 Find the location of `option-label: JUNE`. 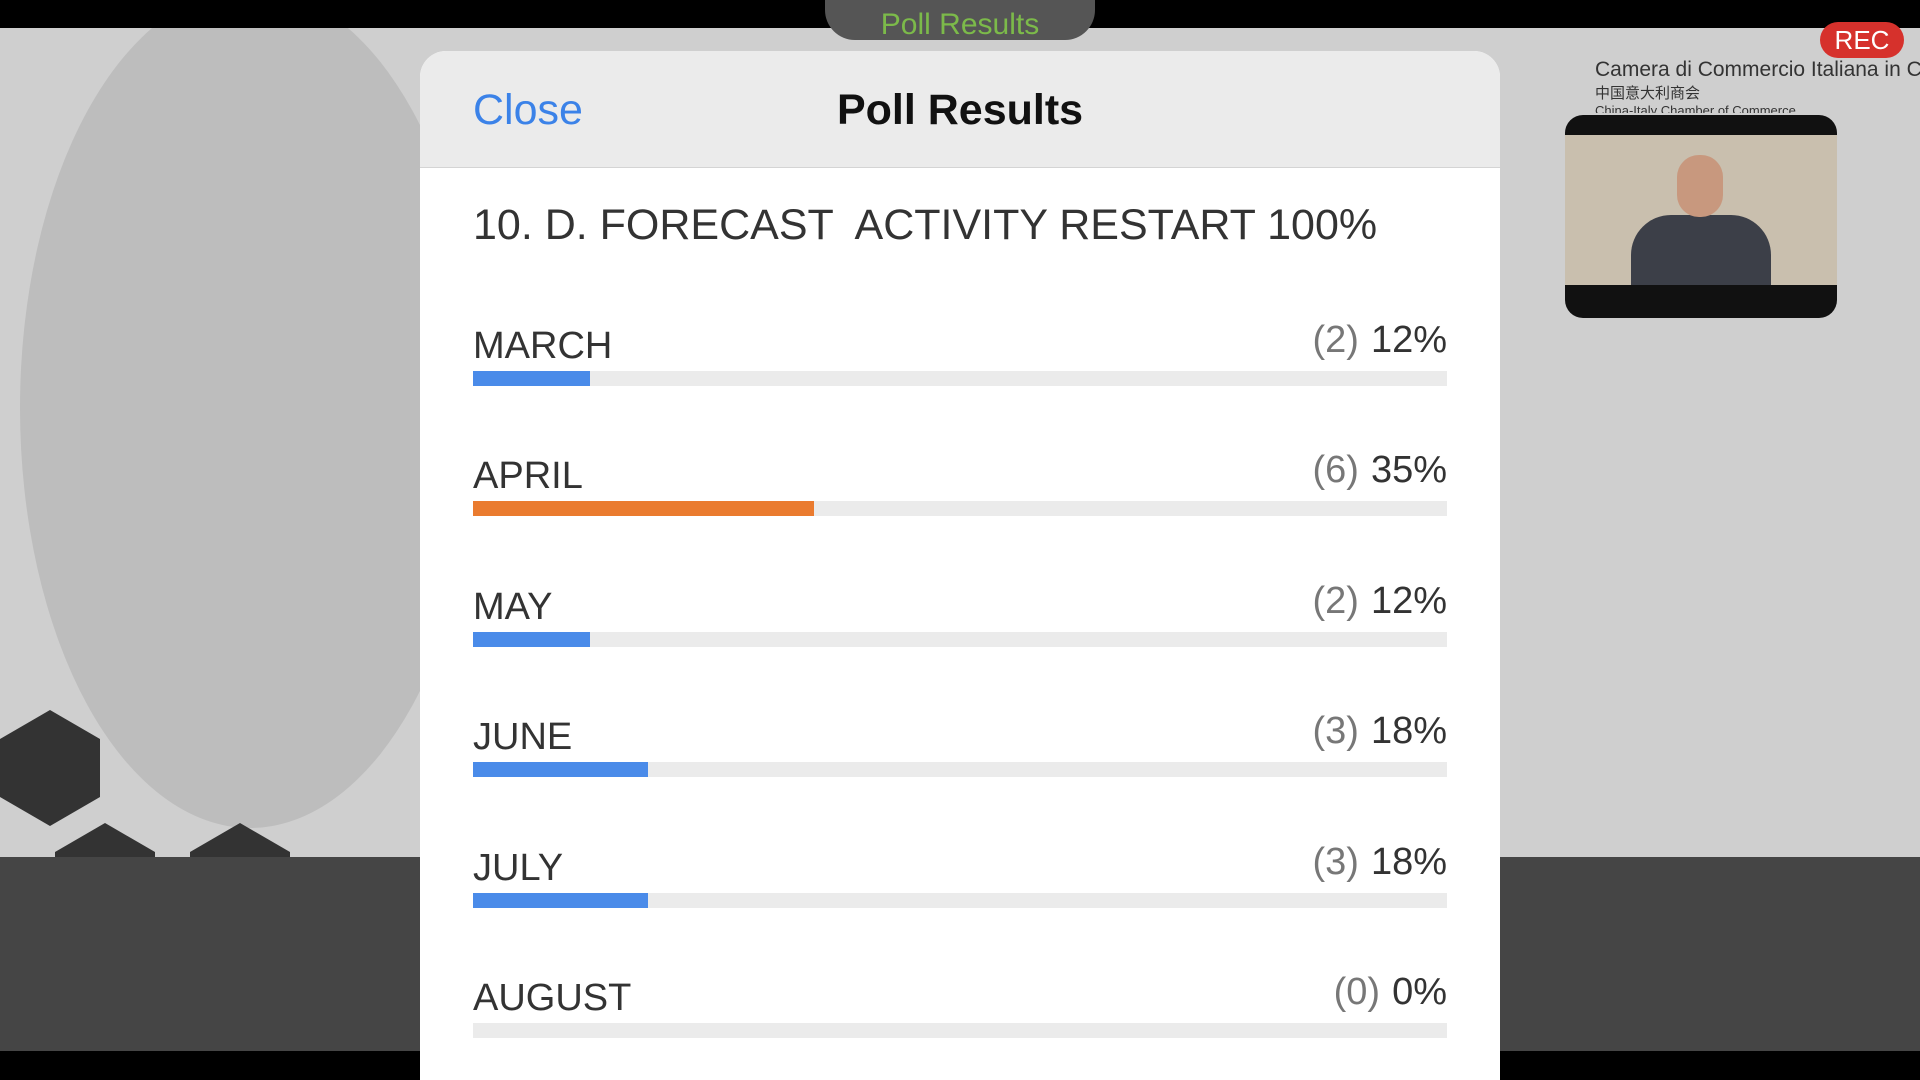

option-label: JUNE is located at coordinates (523, 737).